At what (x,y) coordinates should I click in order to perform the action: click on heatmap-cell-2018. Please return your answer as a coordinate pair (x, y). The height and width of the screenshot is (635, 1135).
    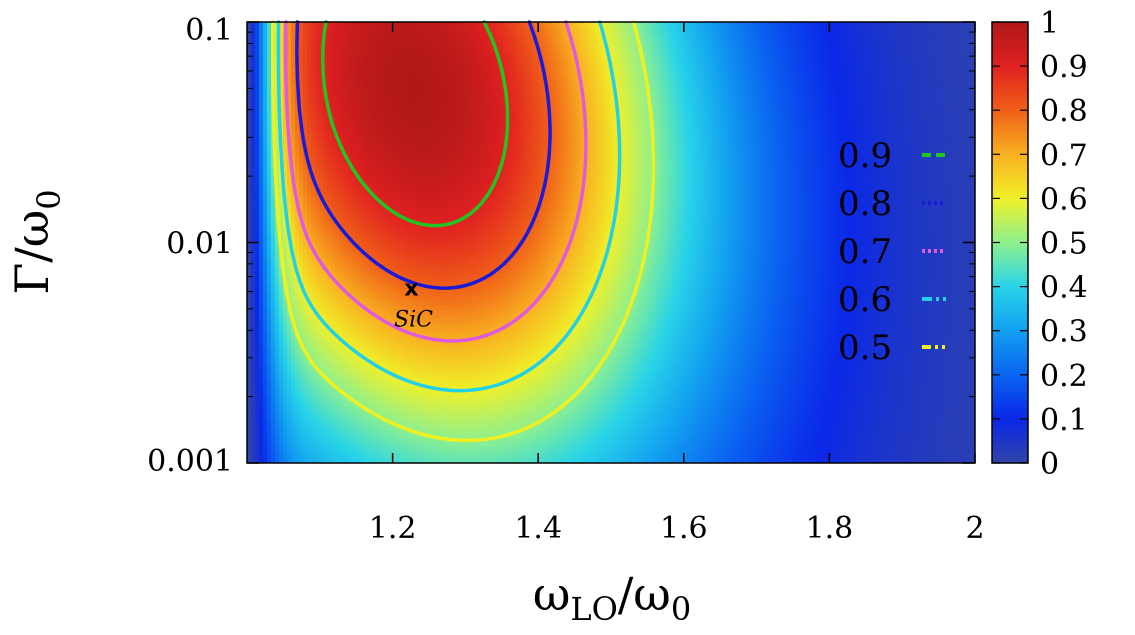
    Looking at the image, I should click on (313, 68).